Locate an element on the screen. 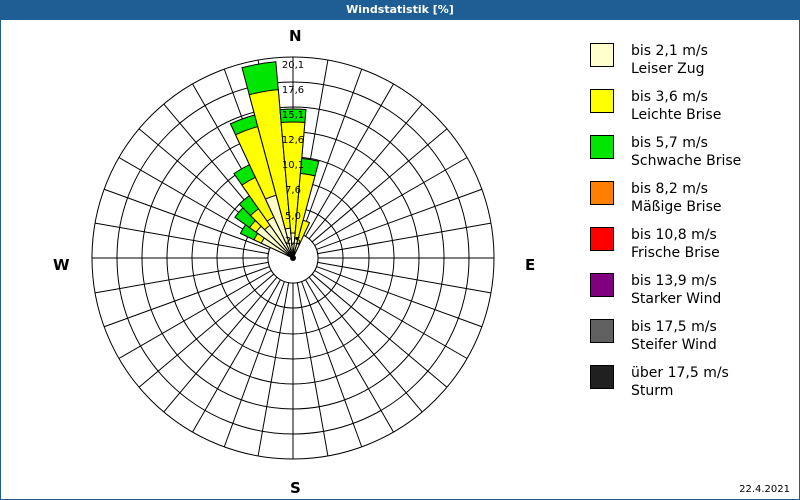 This screenshot has height=500, width=800. legend-item-maessige-brise: bis 8,2 m/s Mäßige Brise is located at coordinates (690, 204).